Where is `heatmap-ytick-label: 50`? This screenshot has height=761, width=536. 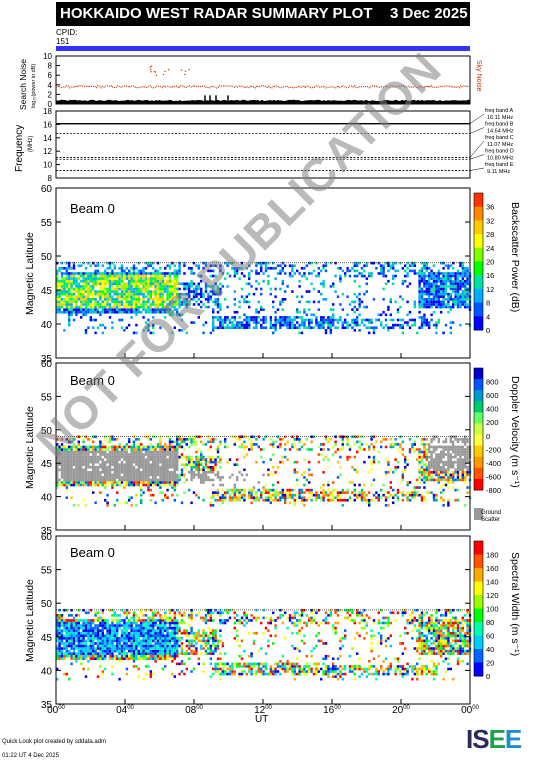 heatmap-ytick-label: 50 is located at coordinates (47, 257).